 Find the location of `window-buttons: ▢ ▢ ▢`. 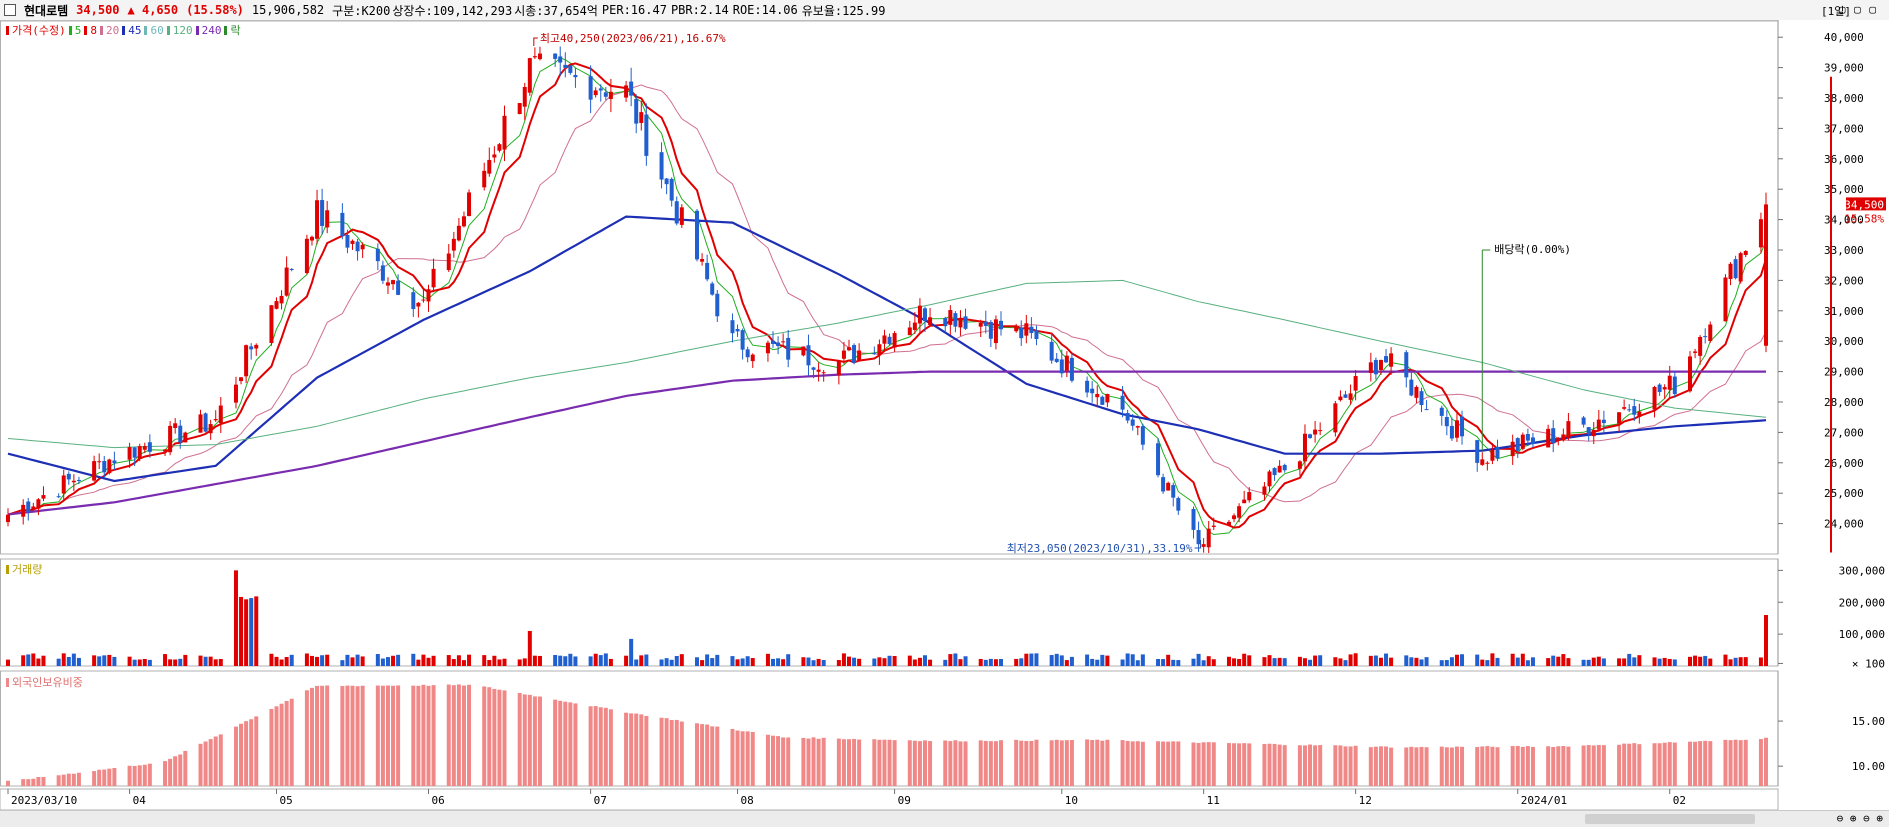

window-buttons: ▢ ▢ ▢ is located at coordinates (1857, 9).